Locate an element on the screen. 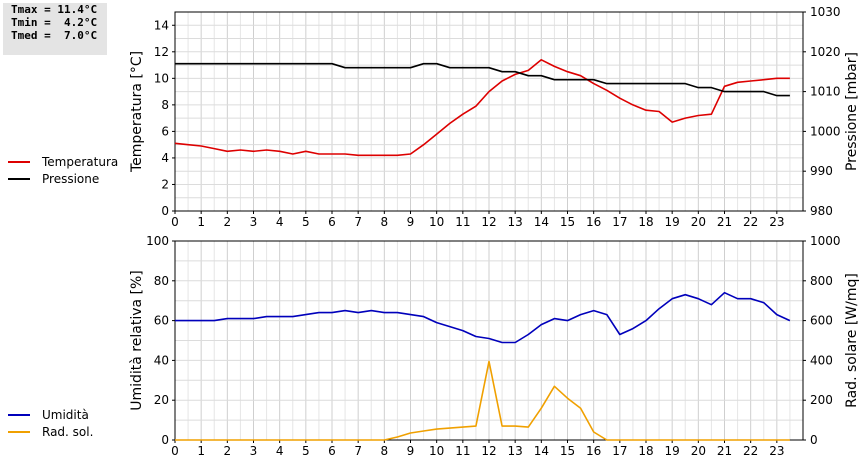 The height and width of the screenshot is (460, 860). panel2-series-umidit is located at coordinates (483, 317).